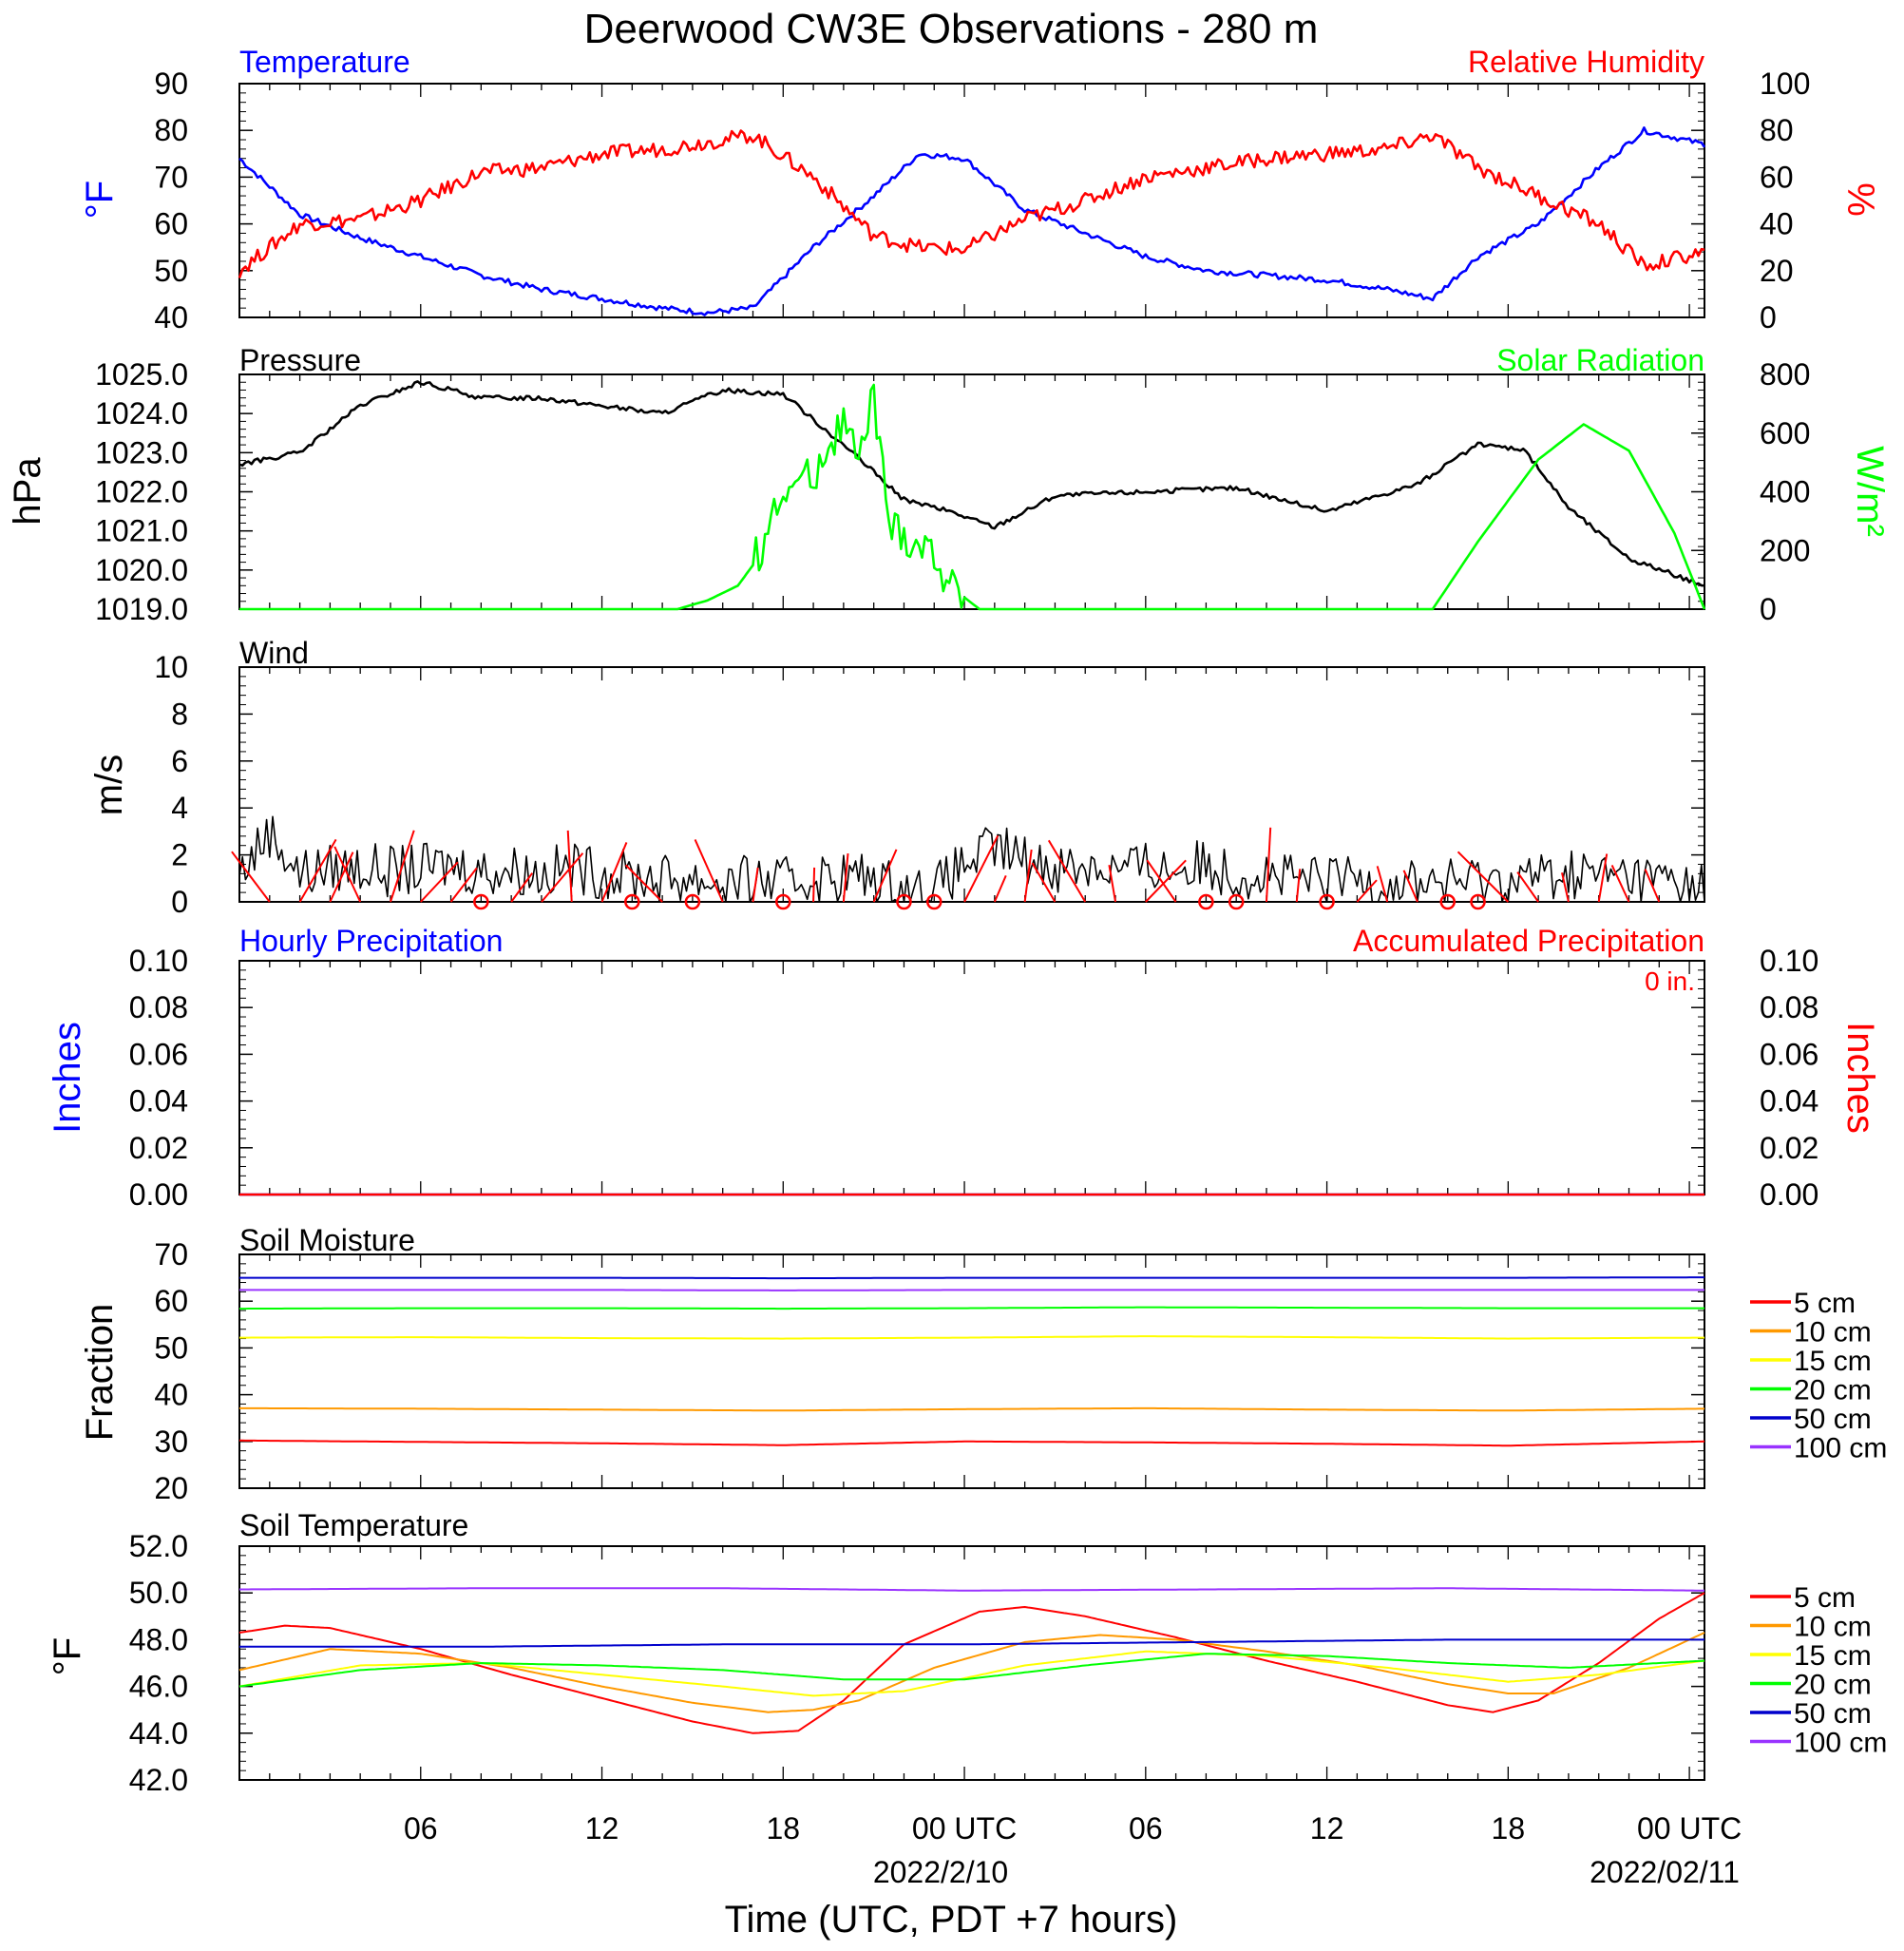 The width and height of the screenshot is (1904, 1951). What do you see at coordinates (180, 808) in the screenshot?
I see `y-tick-label: 4` at bounding box center [180, 808].